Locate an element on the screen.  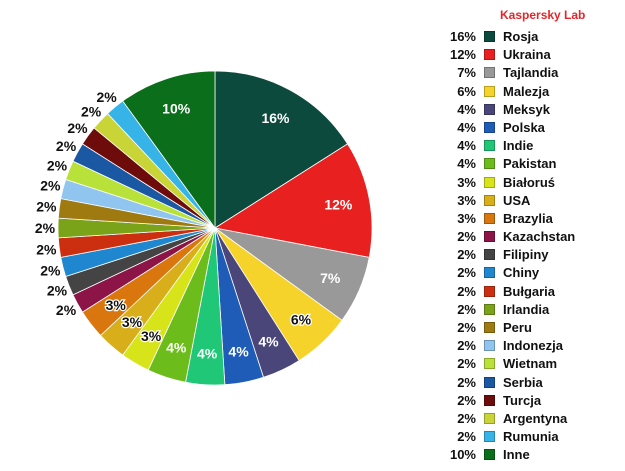
pie-slice-rosja is located at coordinates (281, 149).